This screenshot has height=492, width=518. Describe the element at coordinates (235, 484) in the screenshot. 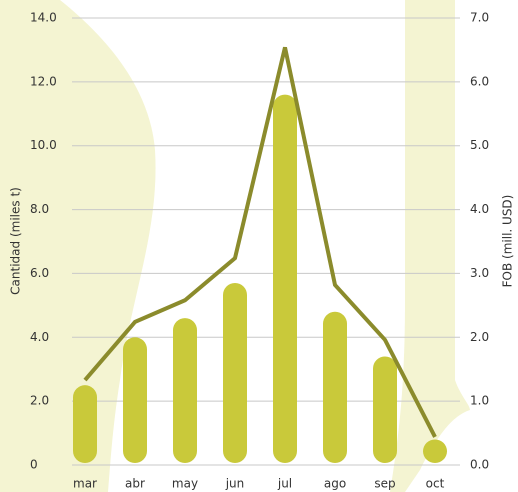

I see `x-tick-label: jun` at that location.